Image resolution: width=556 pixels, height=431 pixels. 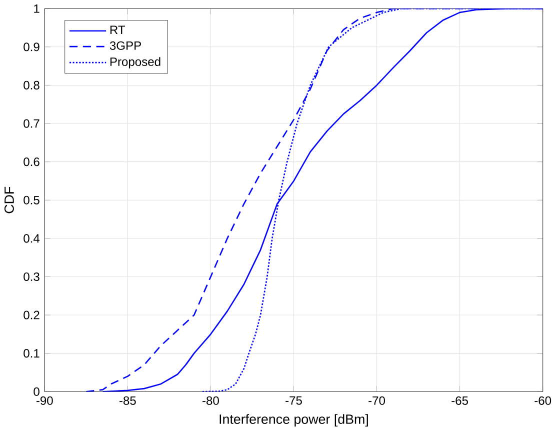 What do you see at coordinates (32, 85) in the screenshot?
I see `y-tick-label: 0.8` at bounding box center [32, 85].